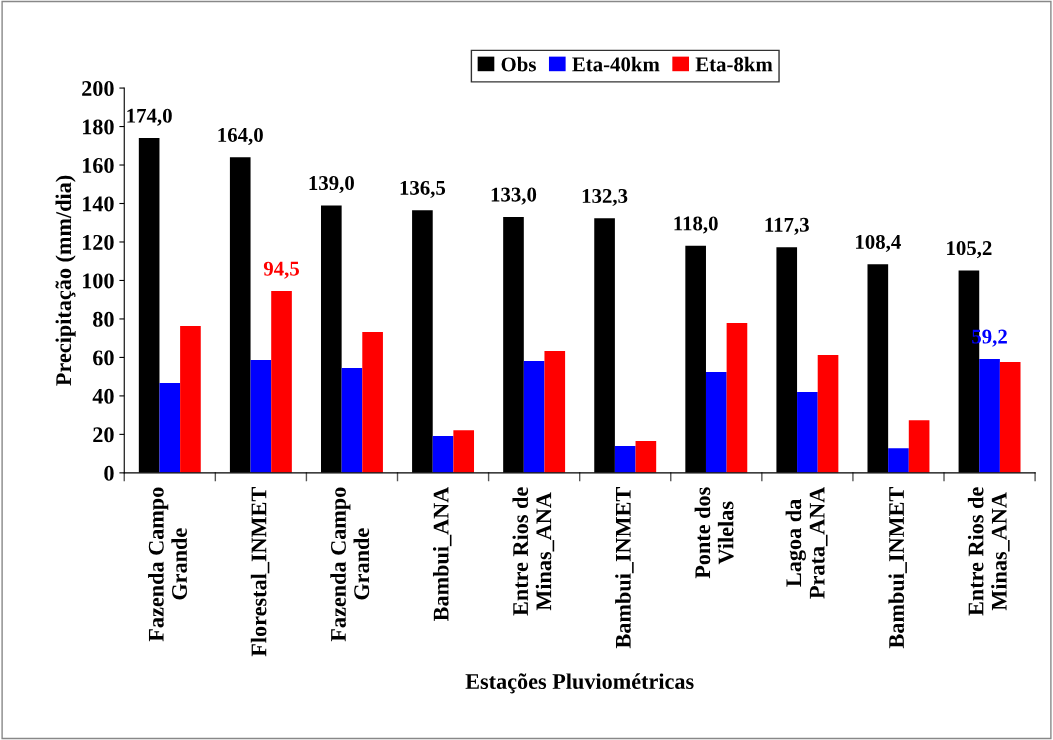  What do you see at coordinates (109, 473) in the screenshot?
I see `y-tick-label: 0` at bounding box center [109, 473].